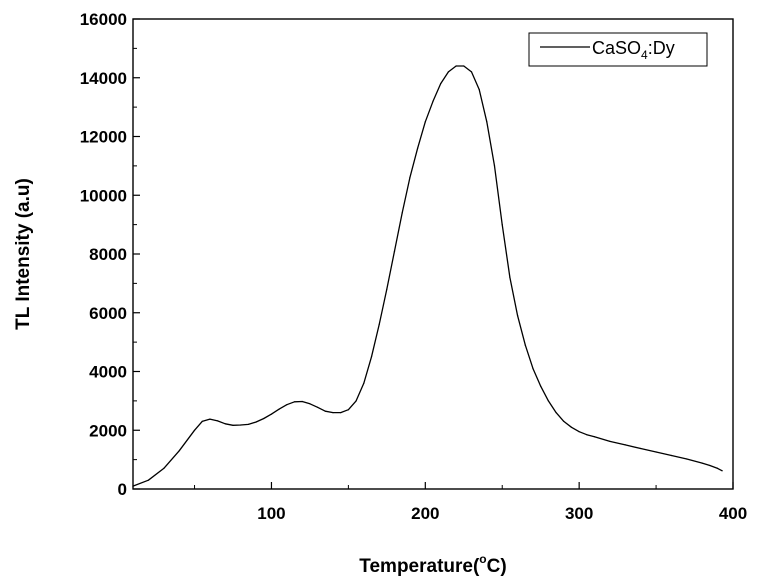 This screenshot has height=581, width=761. Describe the element at coordinates (122, 489) in the screenshot. I see `y-tick-label: 0` at that location.